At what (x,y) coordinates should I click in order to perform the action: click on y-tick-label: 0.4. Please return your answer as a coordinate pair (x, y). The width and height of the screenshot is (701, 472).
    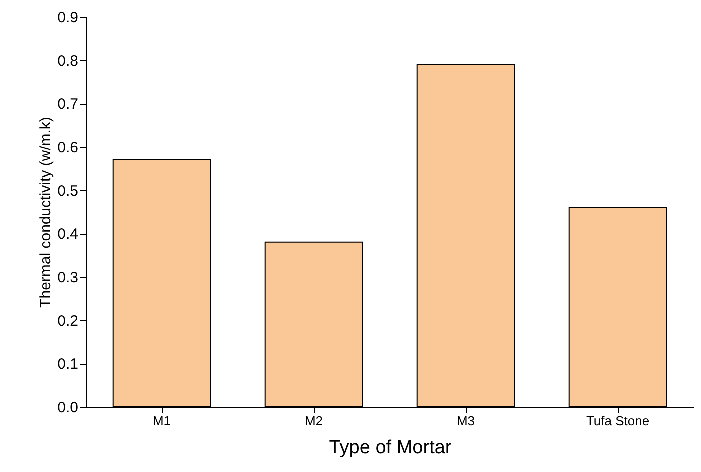
    Looking at the image, I should click on (68, 235).